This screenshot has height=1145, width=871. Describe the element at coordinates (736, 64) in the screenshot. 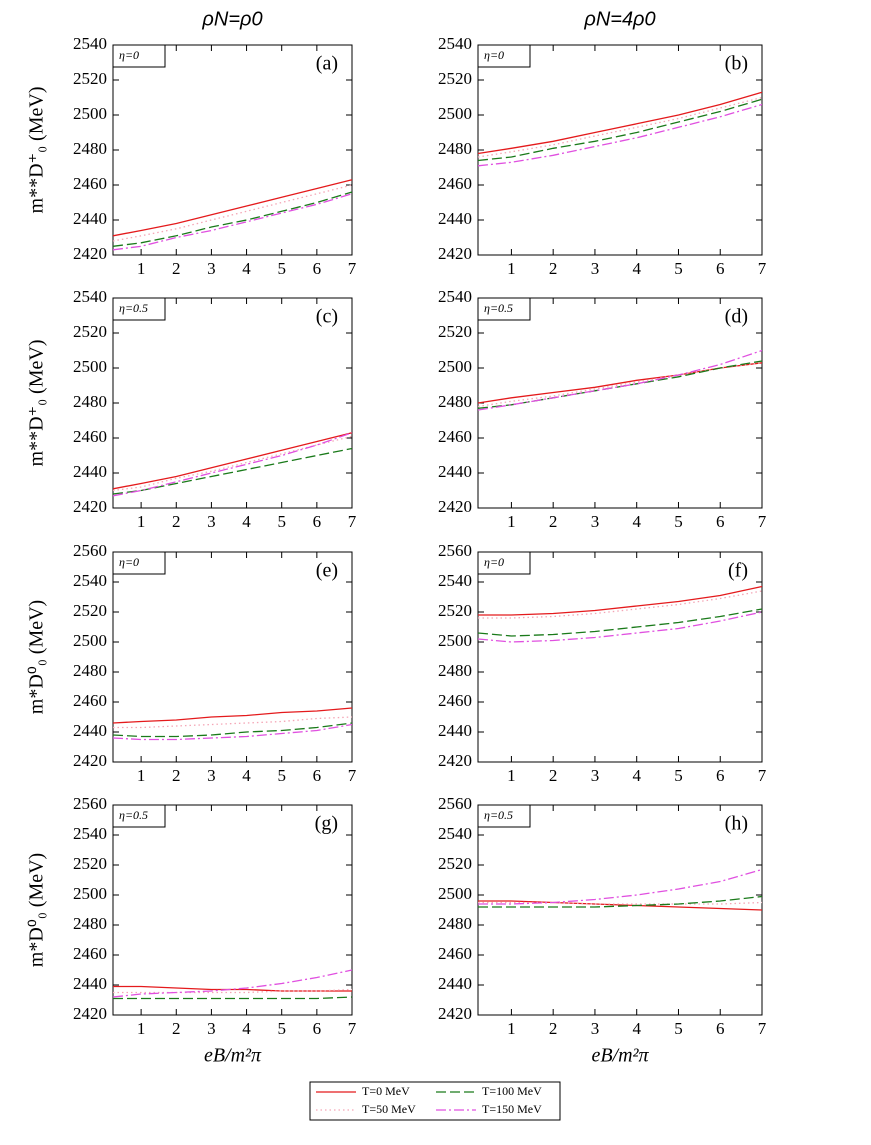

I see `panel-label: (b)` at that location.